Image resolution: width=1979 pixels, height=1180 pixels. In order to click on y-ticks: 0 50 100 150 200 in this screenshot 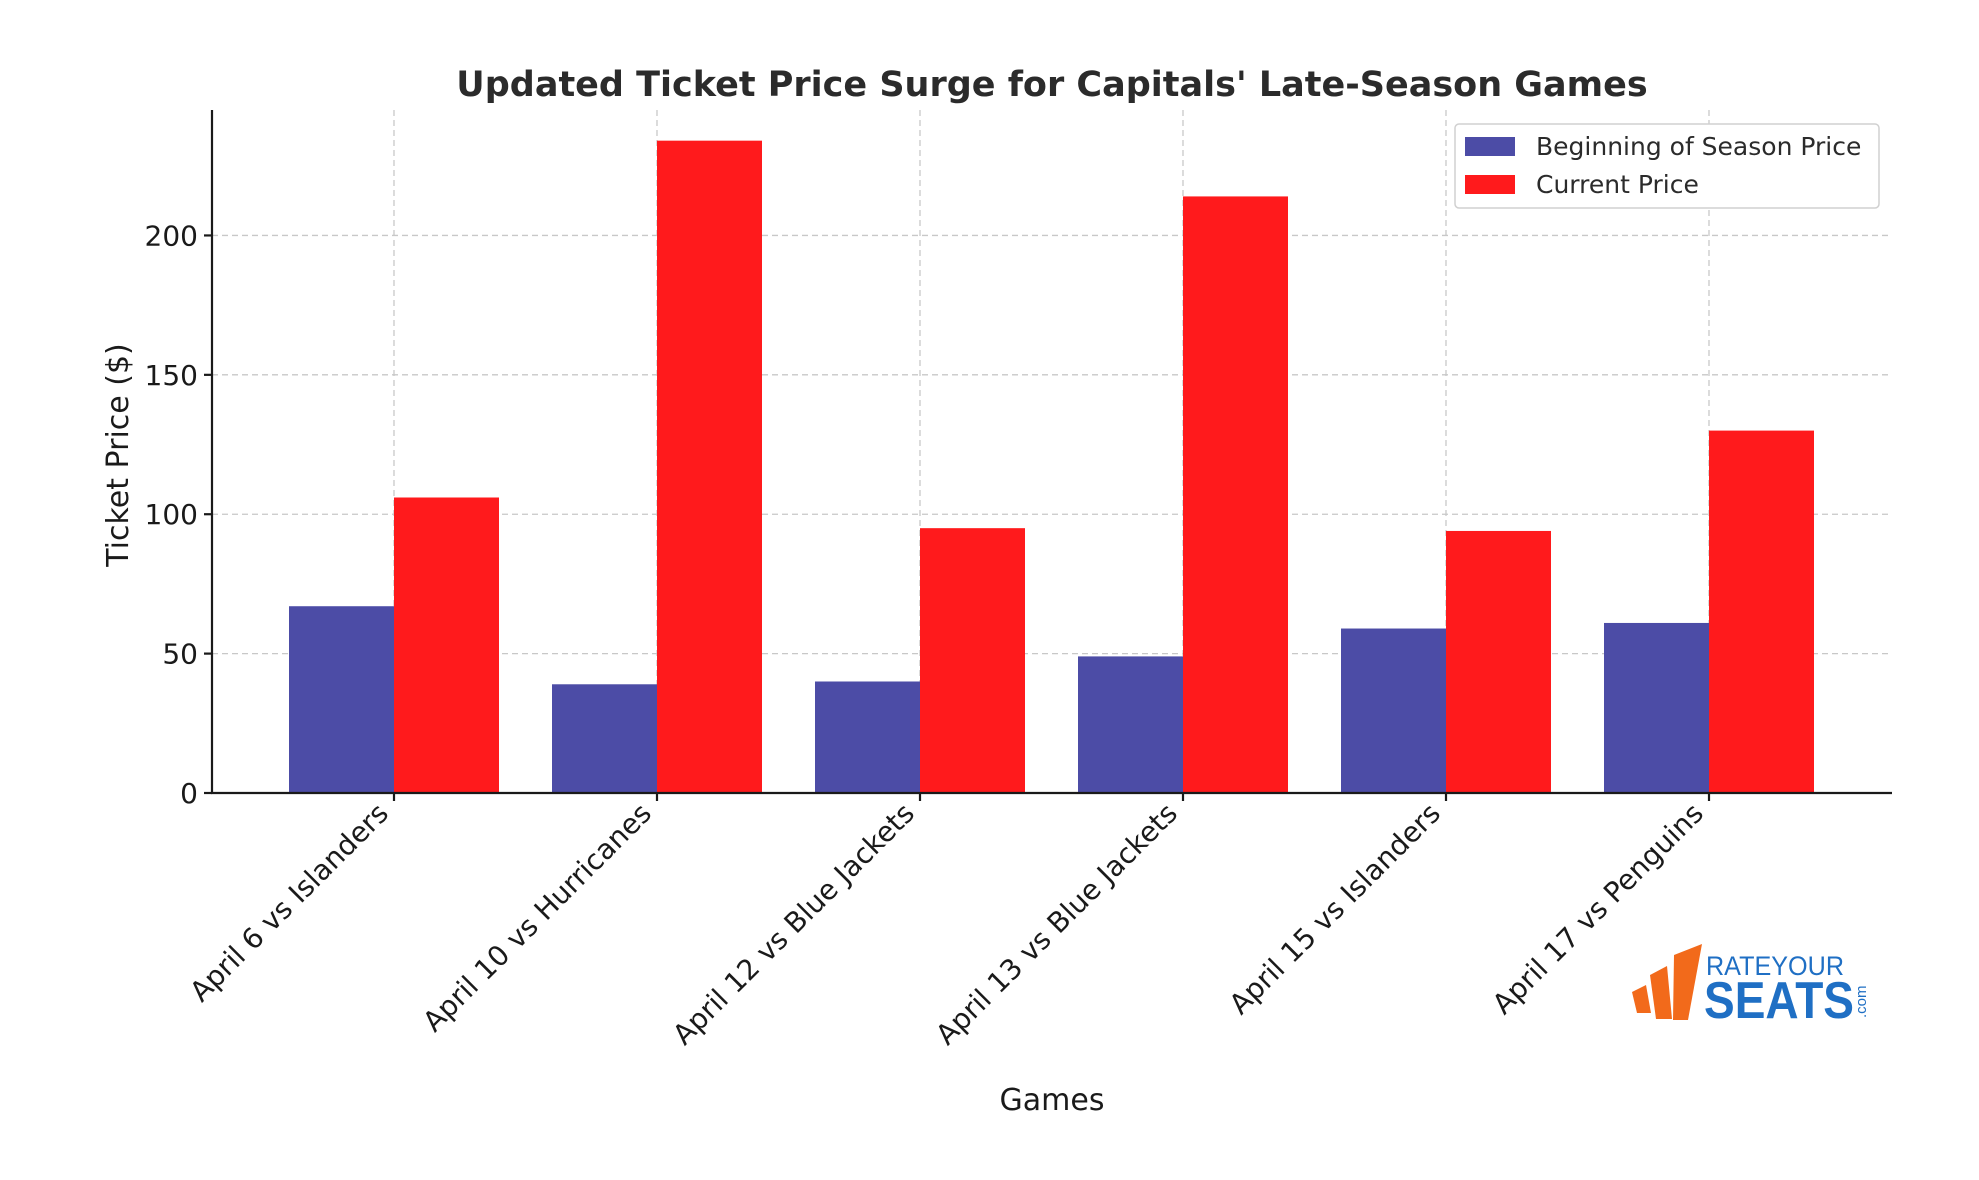, I will do `click(178, 514)`.